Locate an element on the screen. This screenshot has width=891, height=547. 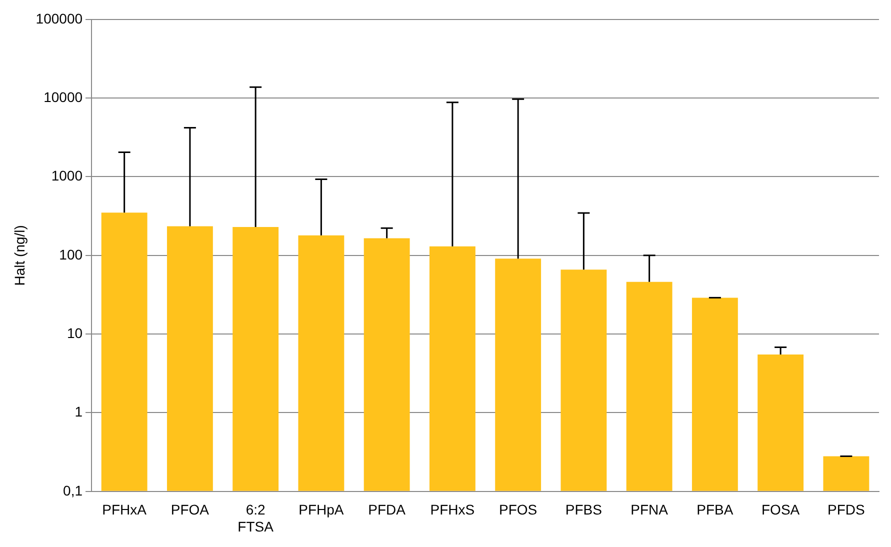
x-tick-label: PFDS is located at coordinates (846, 510).